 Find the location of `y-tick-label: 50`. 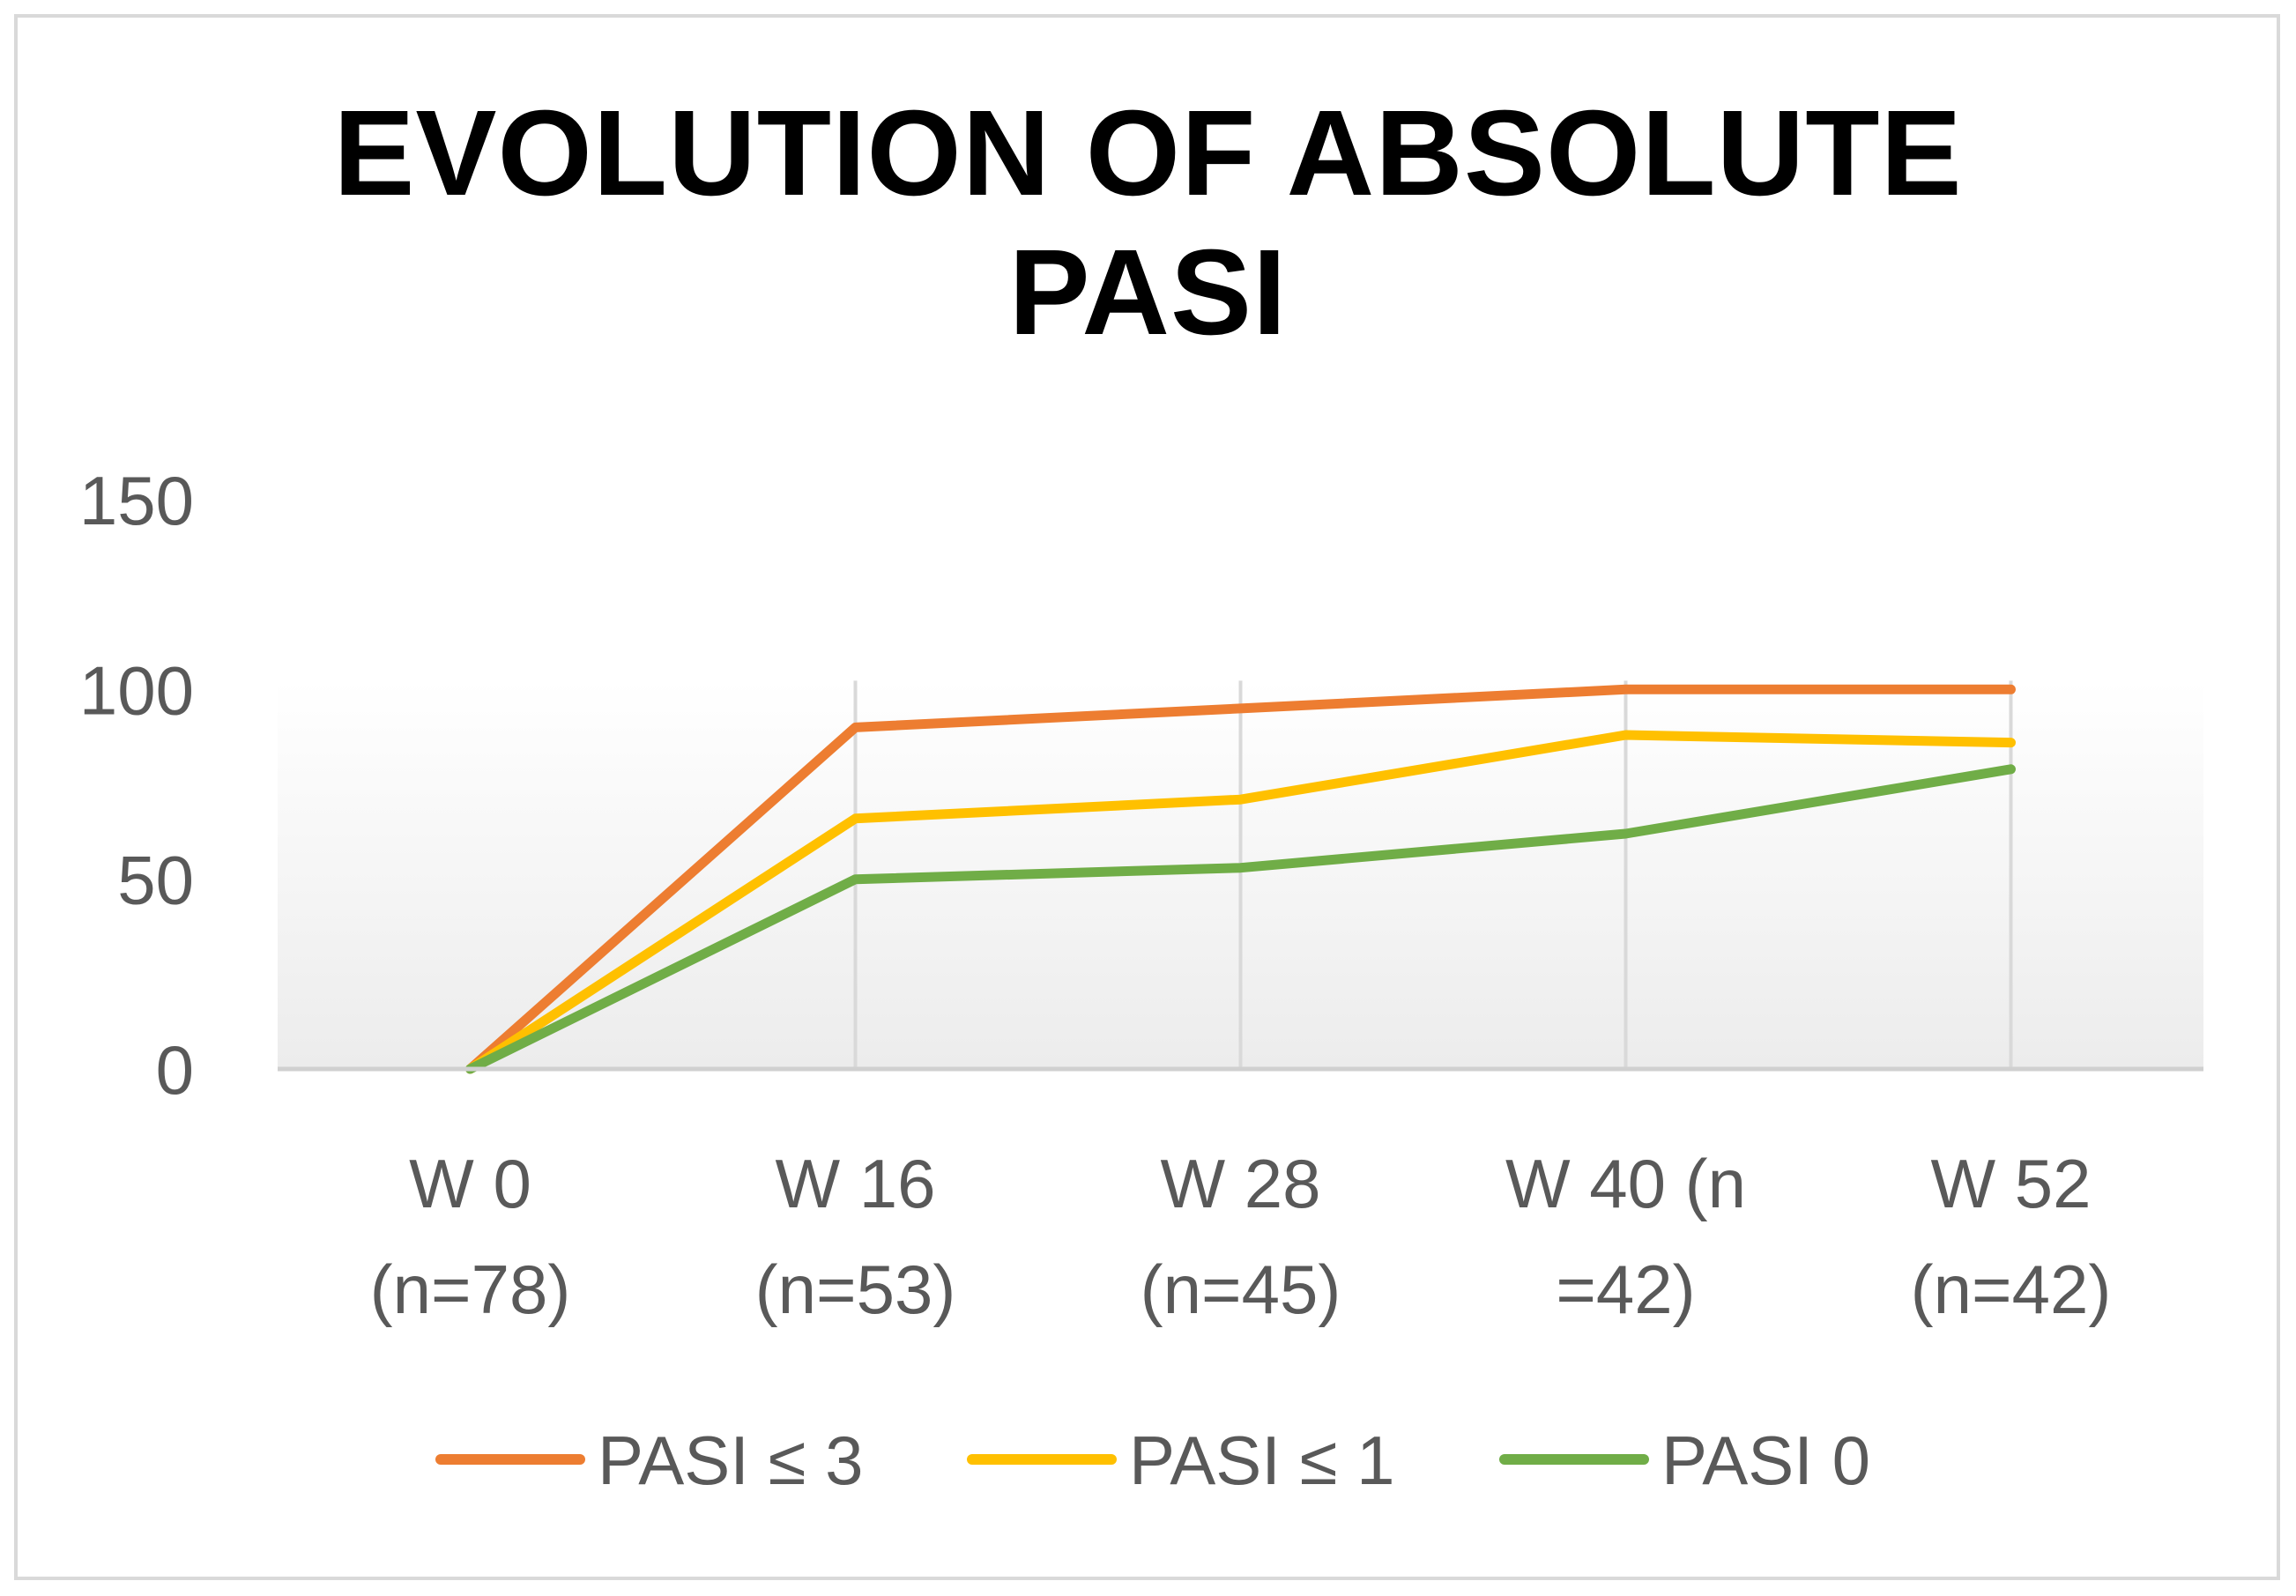

y-tick-label: 50 is located at coordinates (155, 880).